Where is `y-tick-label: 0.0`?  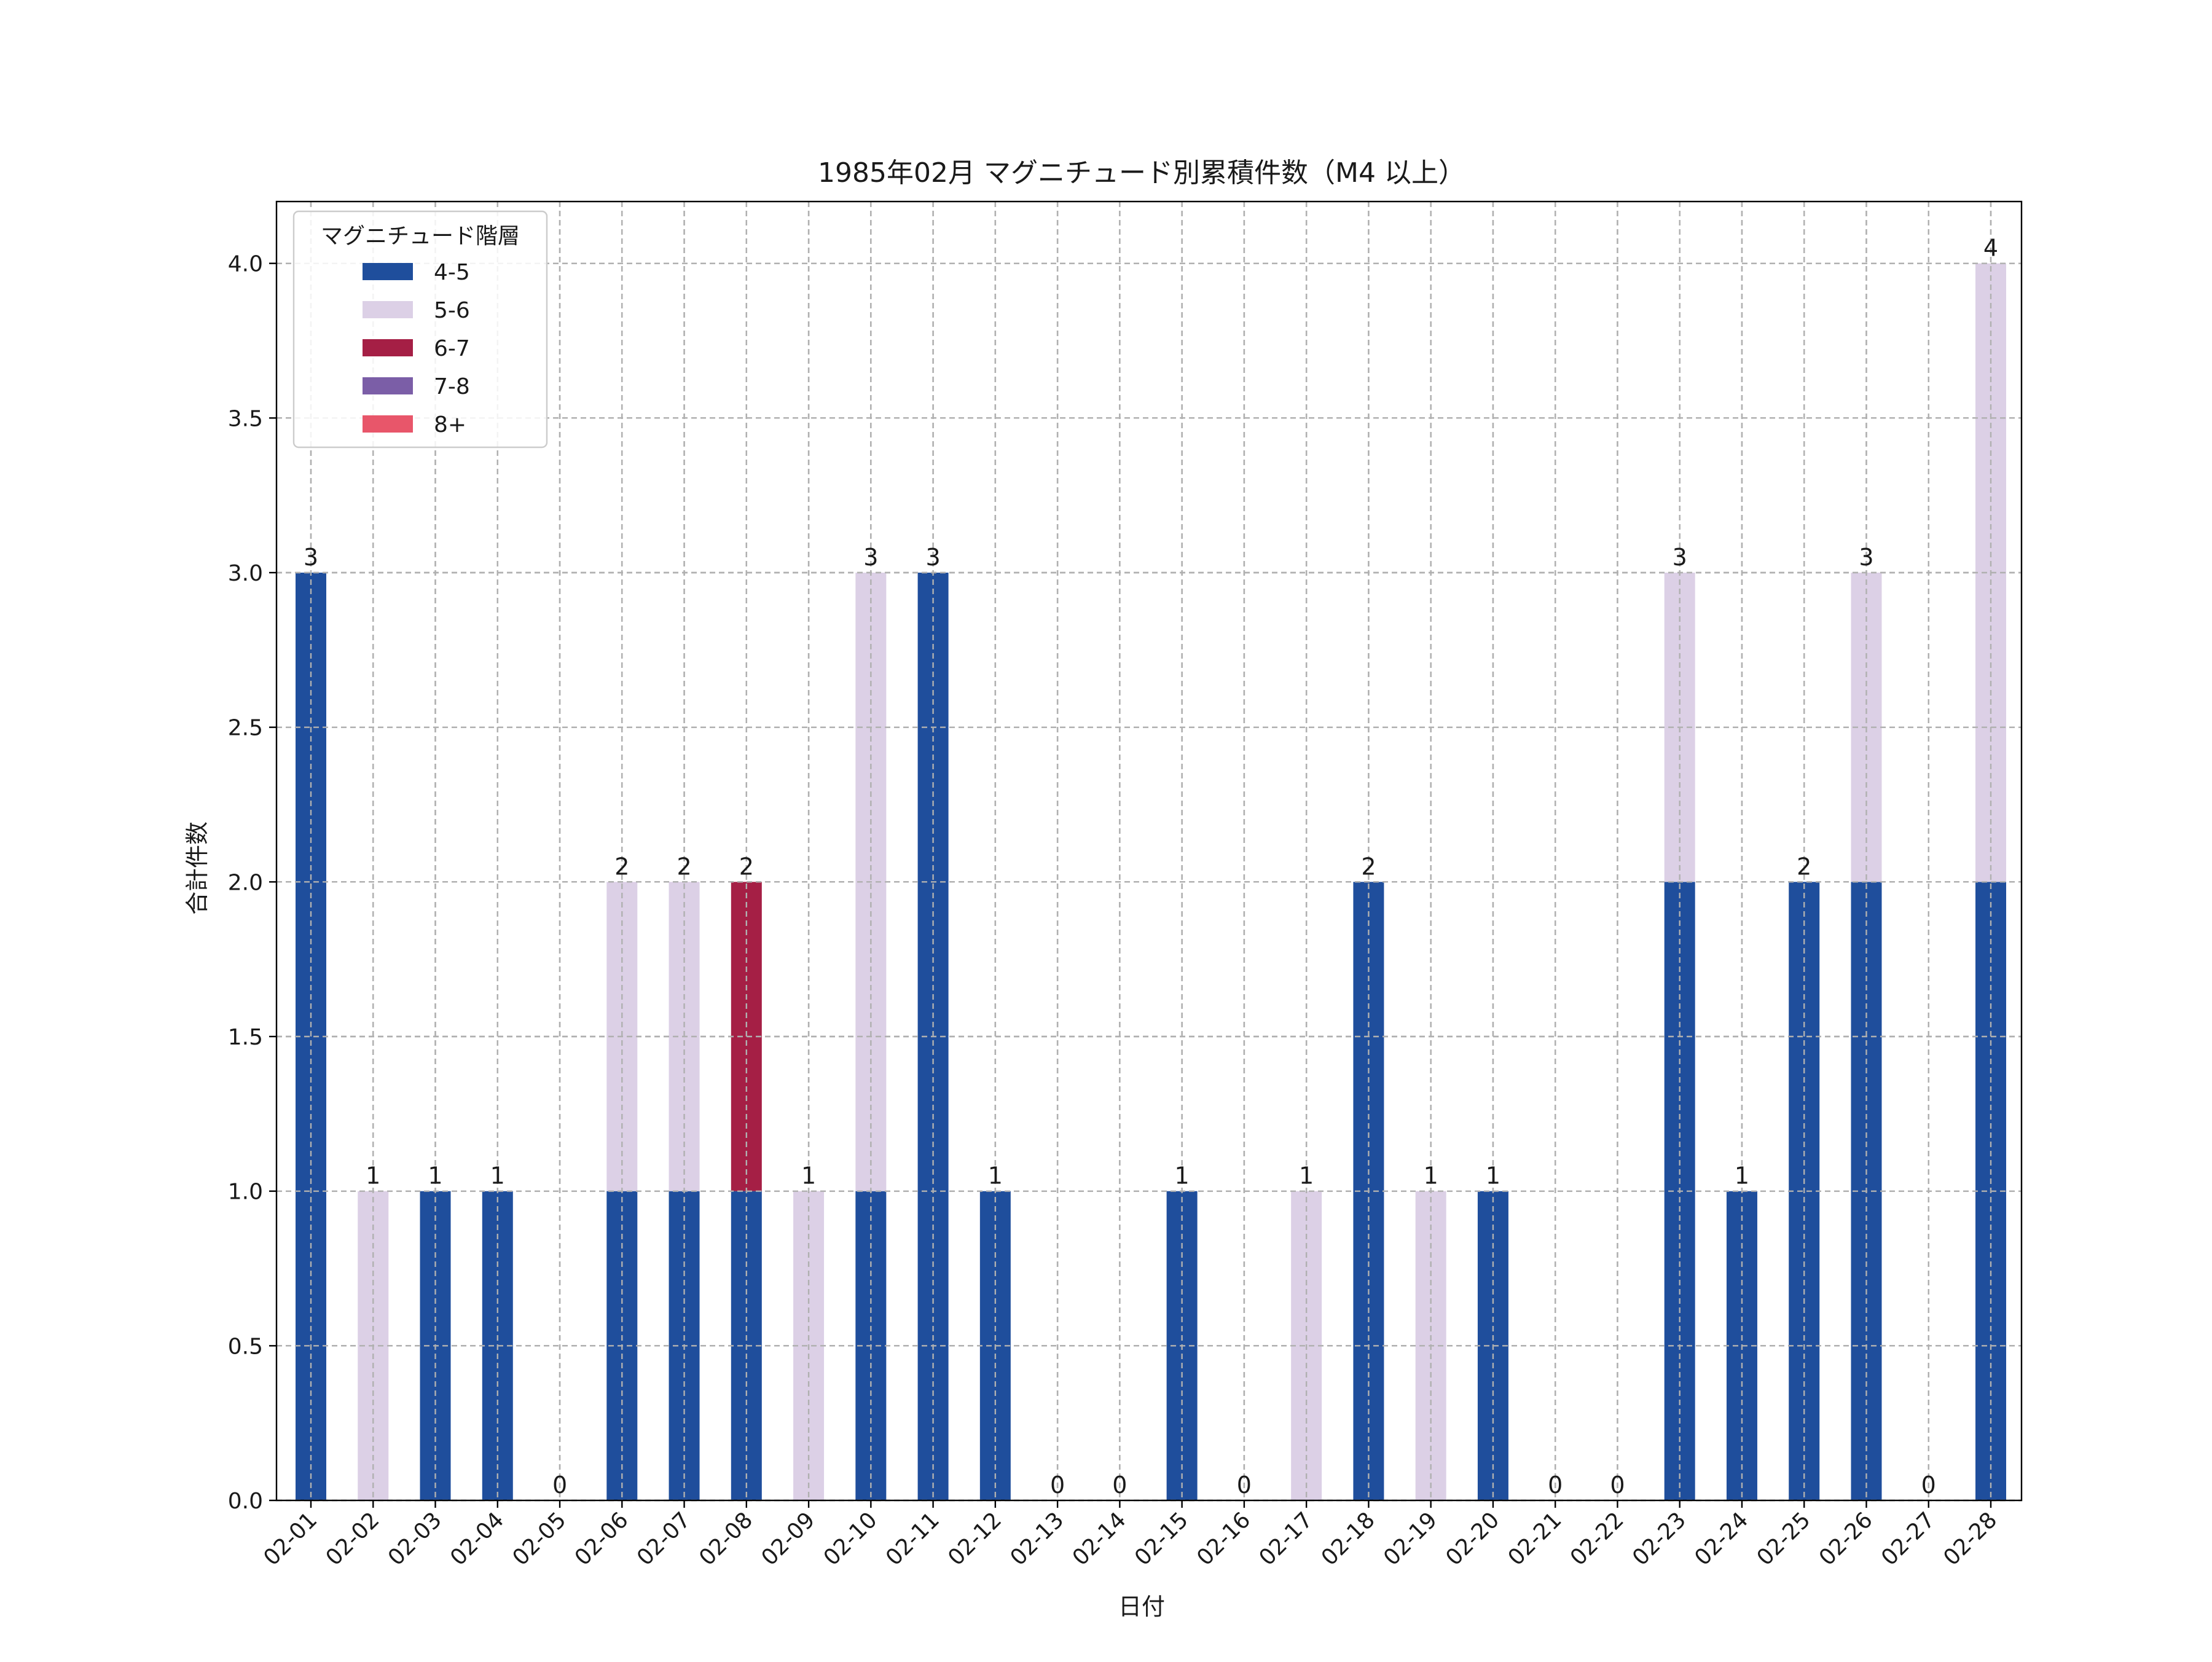 y-tick-label: 0.0 is located at coordinates (245, 1501).